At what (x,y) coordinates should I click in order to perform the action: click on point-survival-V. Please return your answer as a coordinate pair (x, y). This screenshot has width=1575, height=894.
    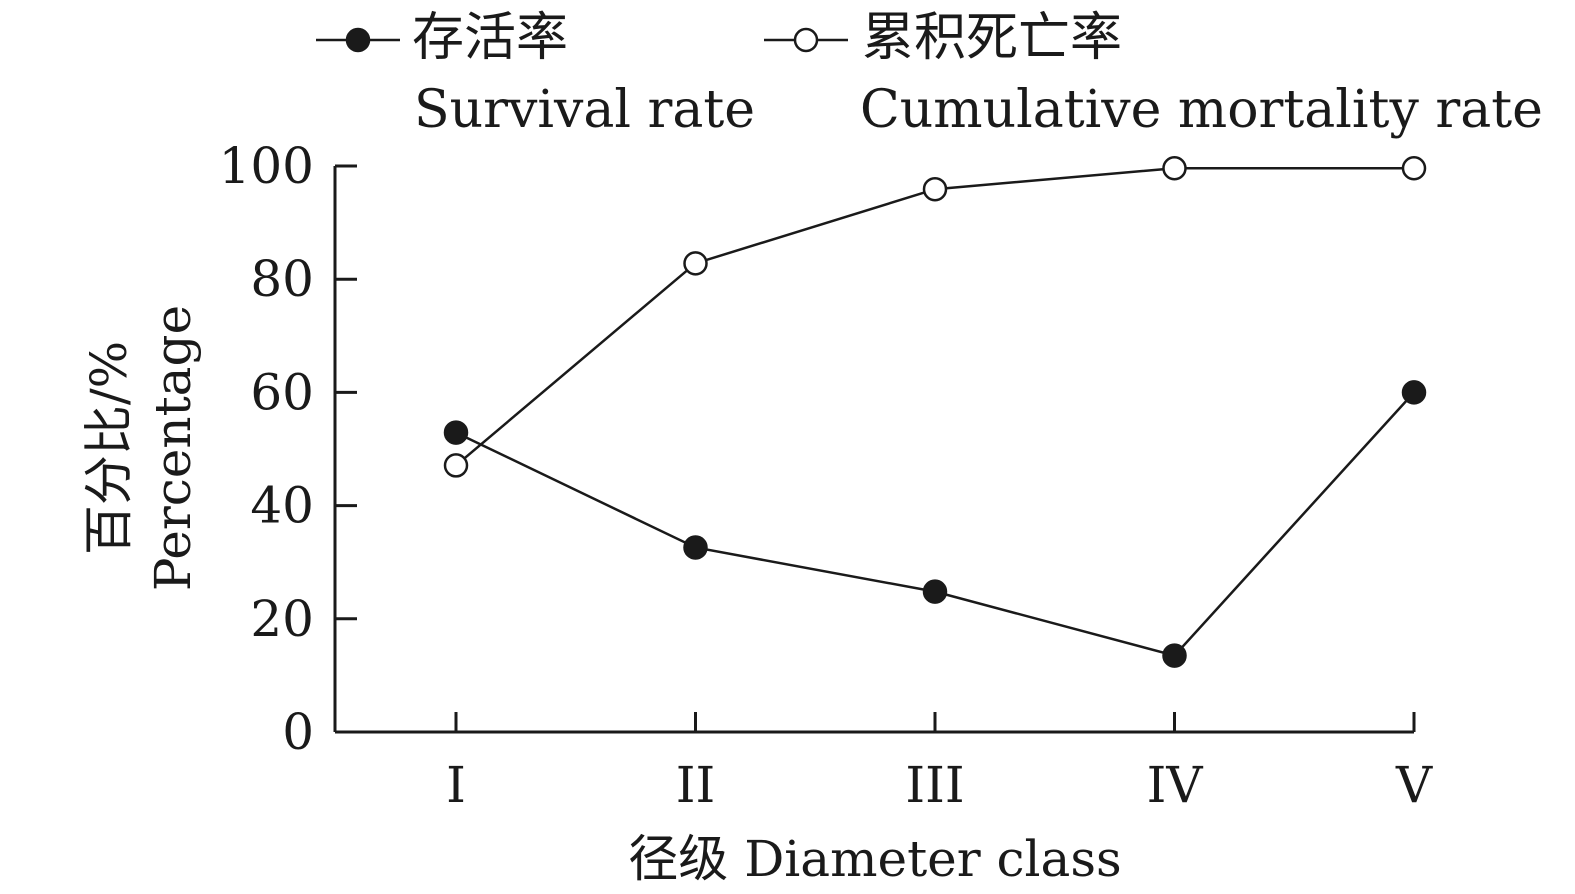
    Looking at the image, I should click on (1414, 392).